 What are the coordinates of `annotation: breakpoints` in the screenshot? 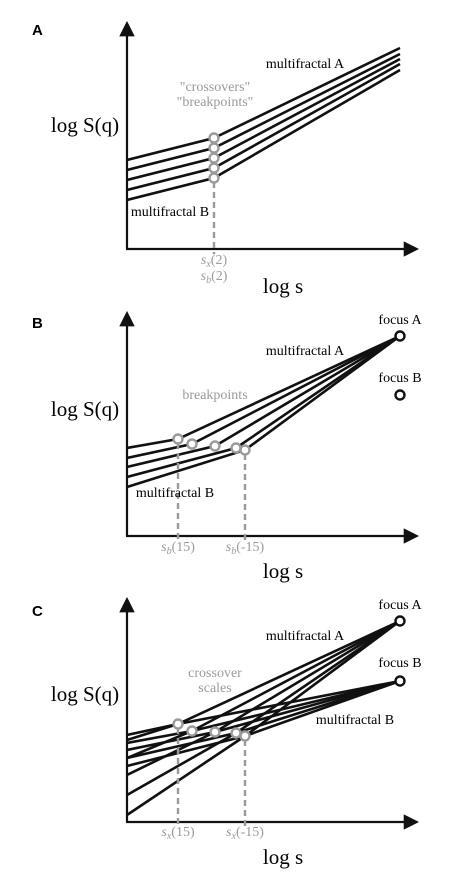 It's located at (214, 395).